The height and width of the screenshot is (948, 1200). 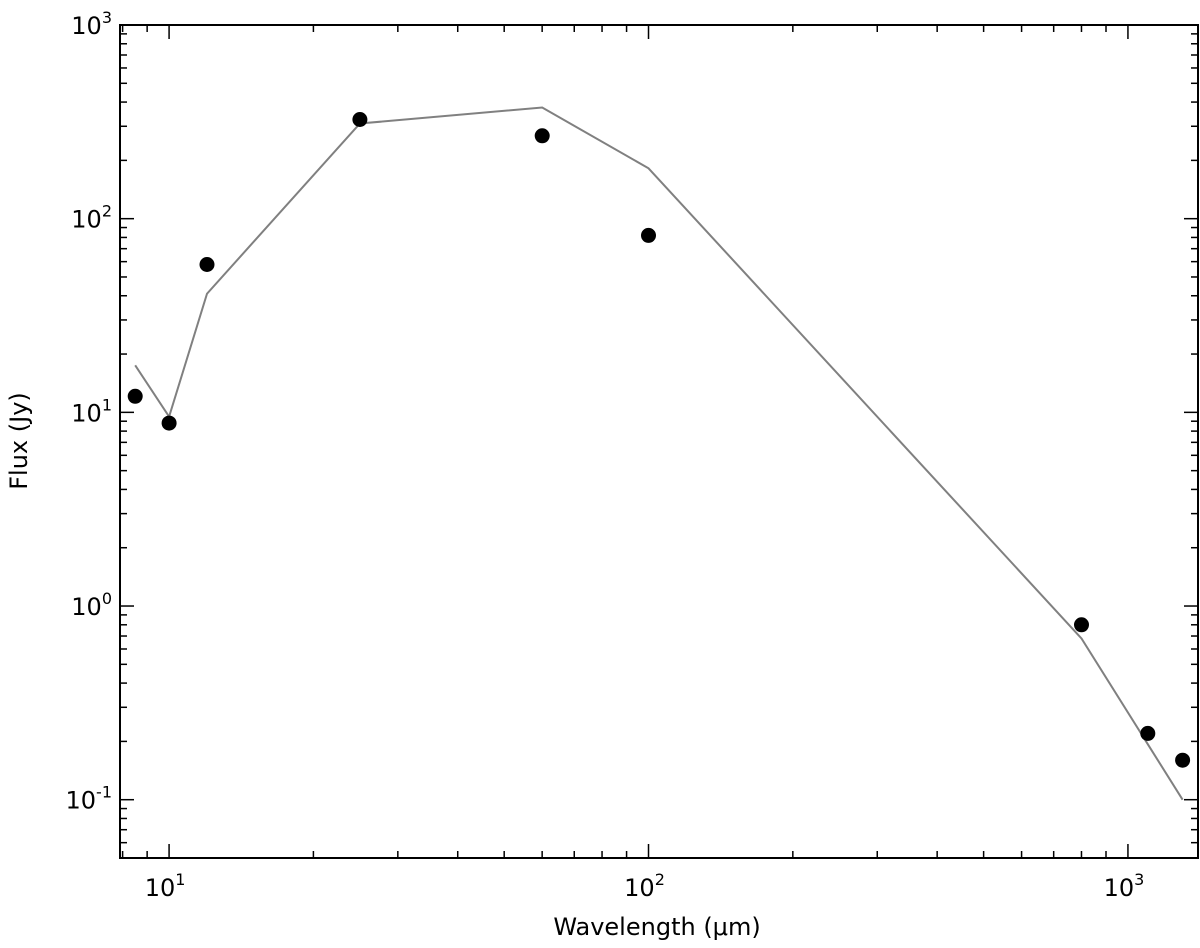 What do you see at coordinates (89, 799) in the screenshot?
I see `y-tick-label: 10⁻¹` at bounding box center [89, 799].